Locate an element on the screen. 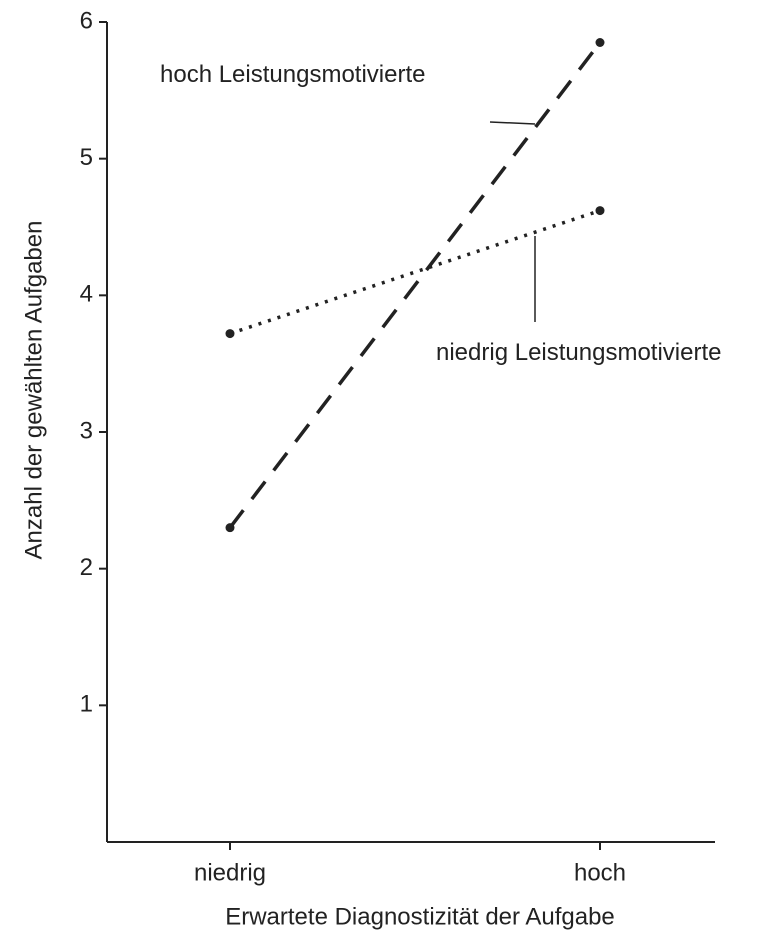 Image resolution: width=763 pixels, height=946 pixels. y-tick-label: 3 is located at coordinates (86, 430).